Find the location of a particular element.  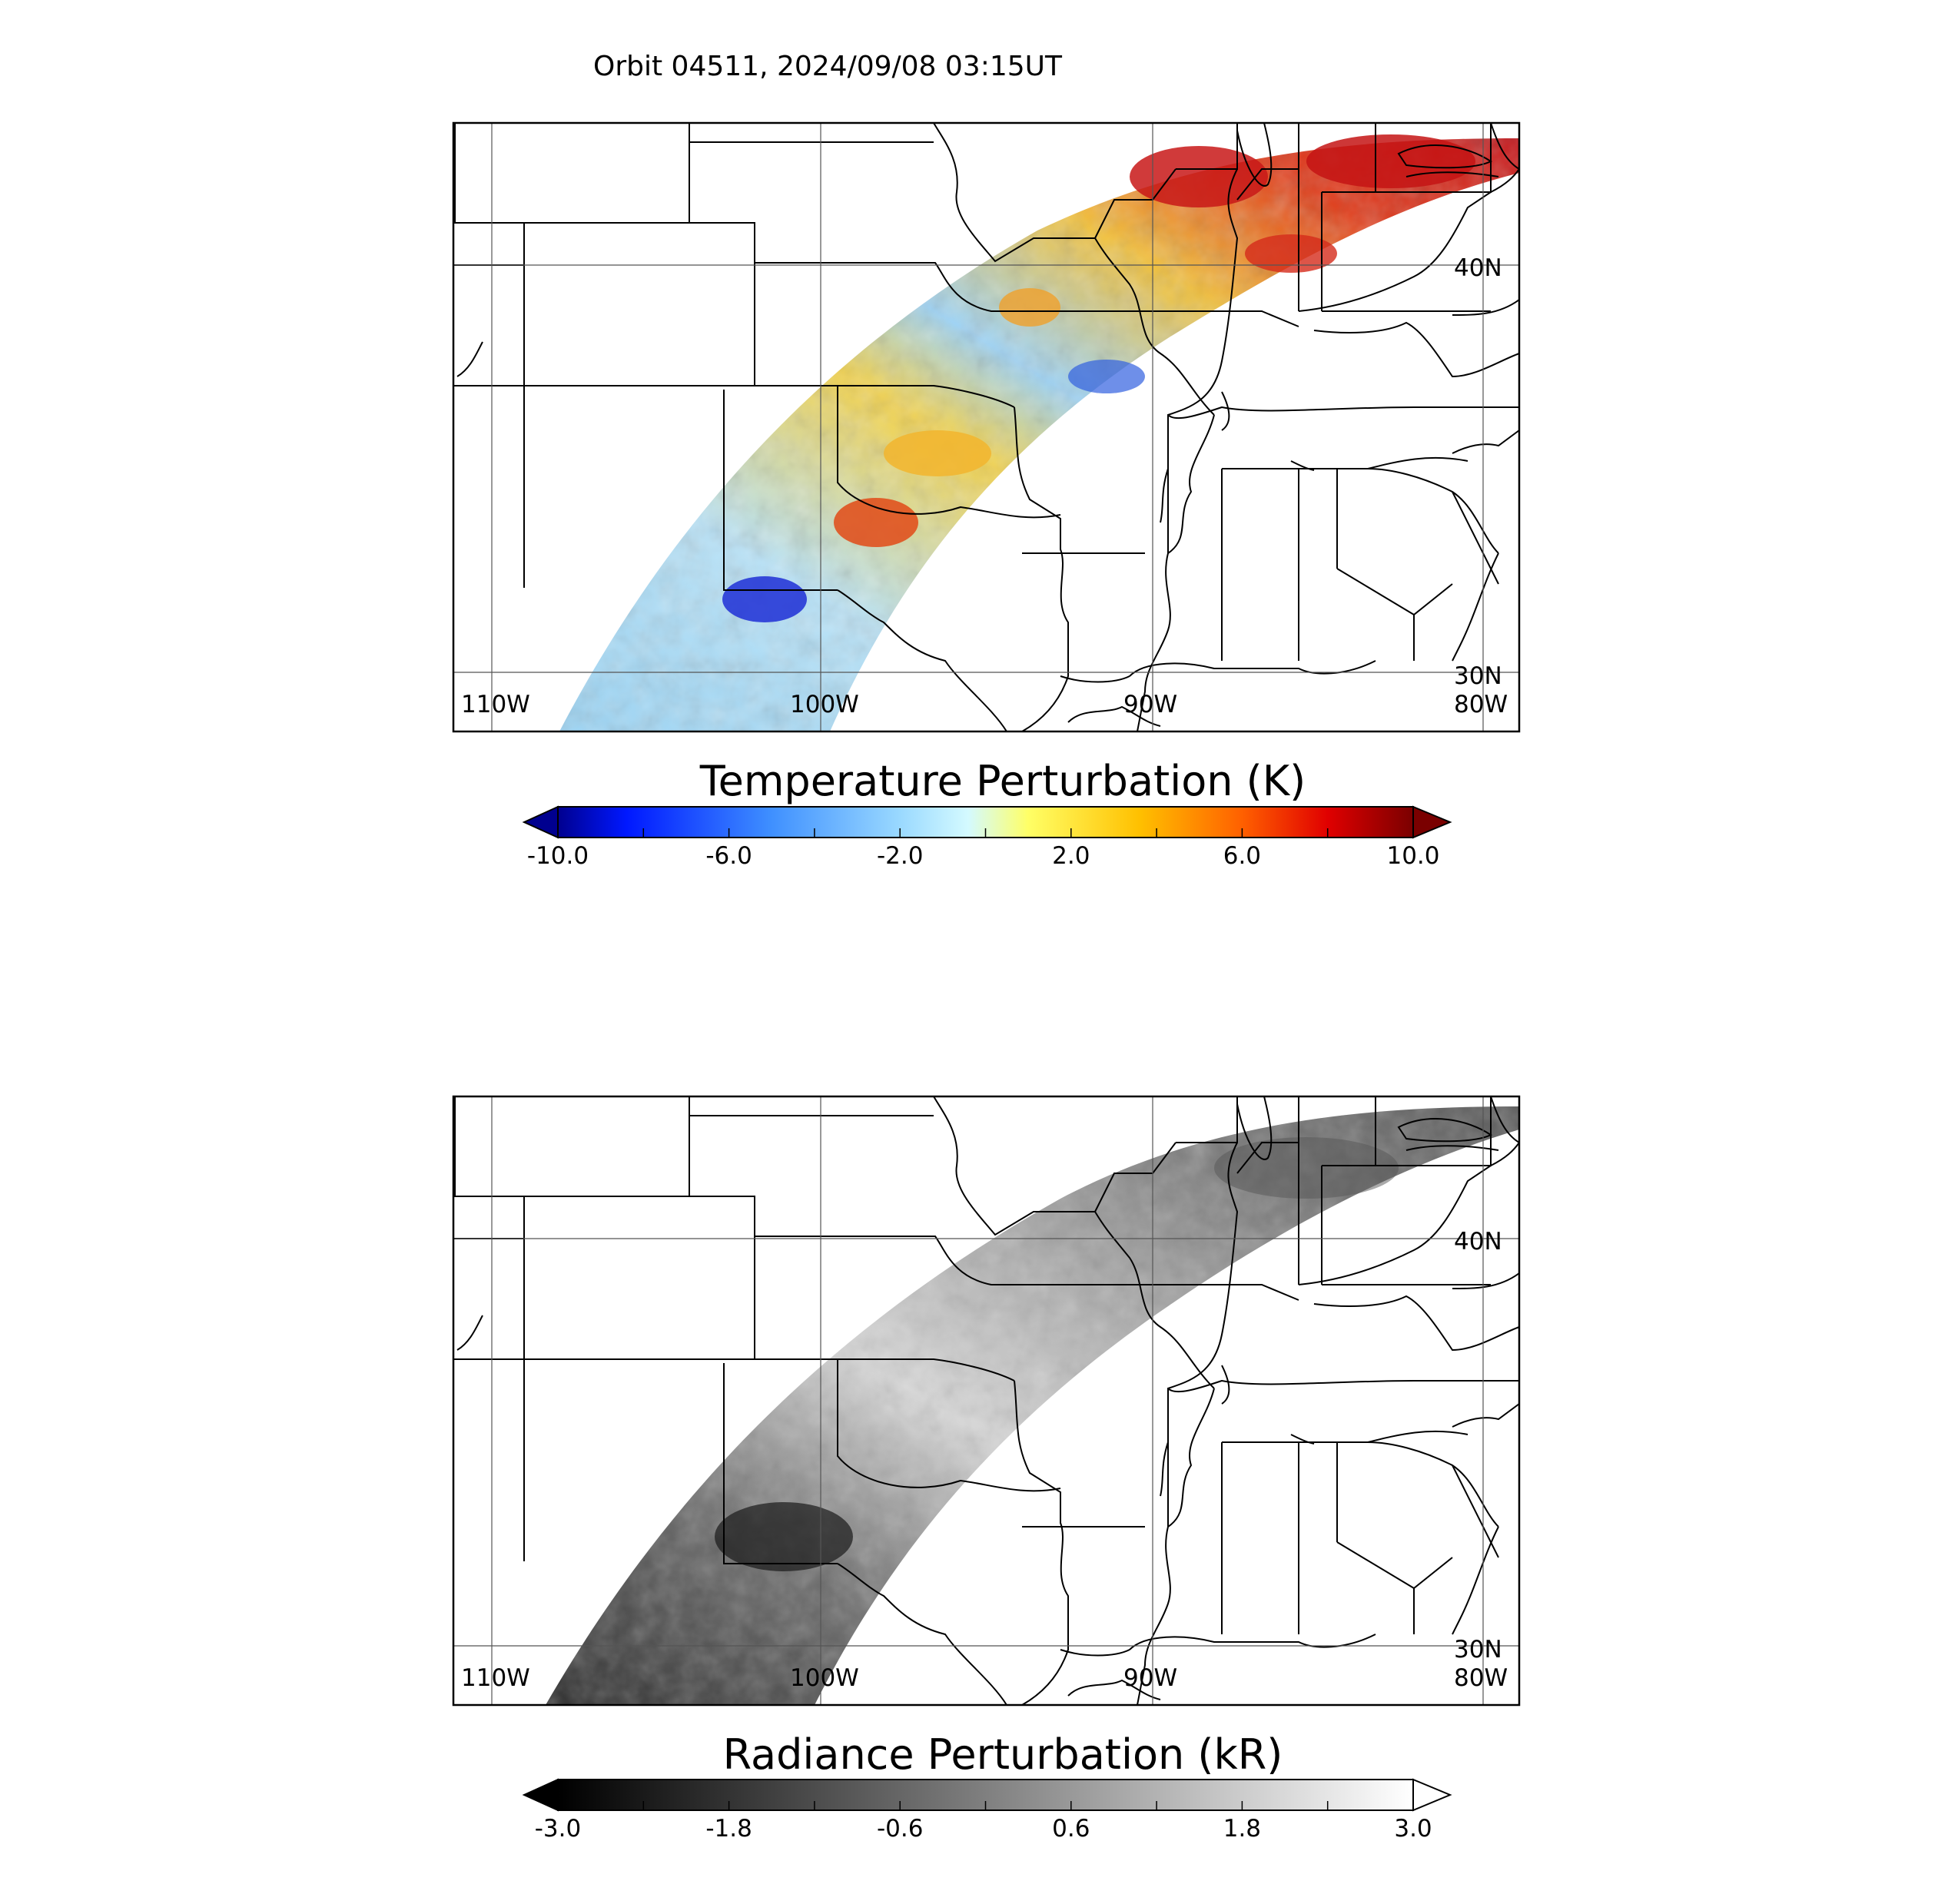

figure-title: Orbit 04511, 2024/09/08 03:15UT is located at coordinates (828, 66).